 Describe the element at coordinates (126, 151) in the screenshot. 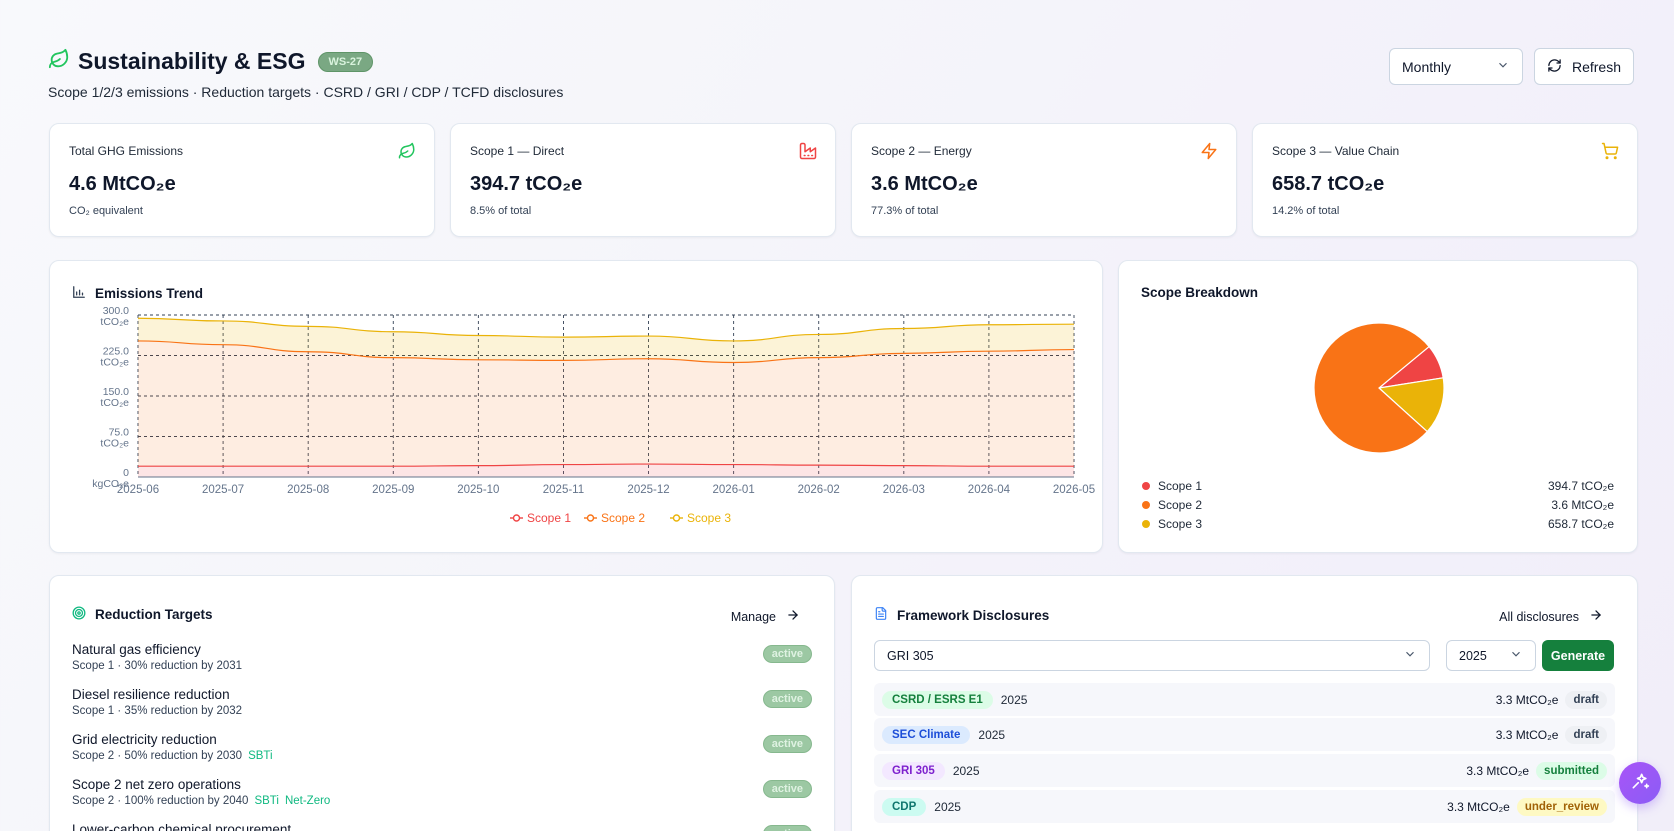

I see `kpi-label: Total GHG Emissions` at that location.